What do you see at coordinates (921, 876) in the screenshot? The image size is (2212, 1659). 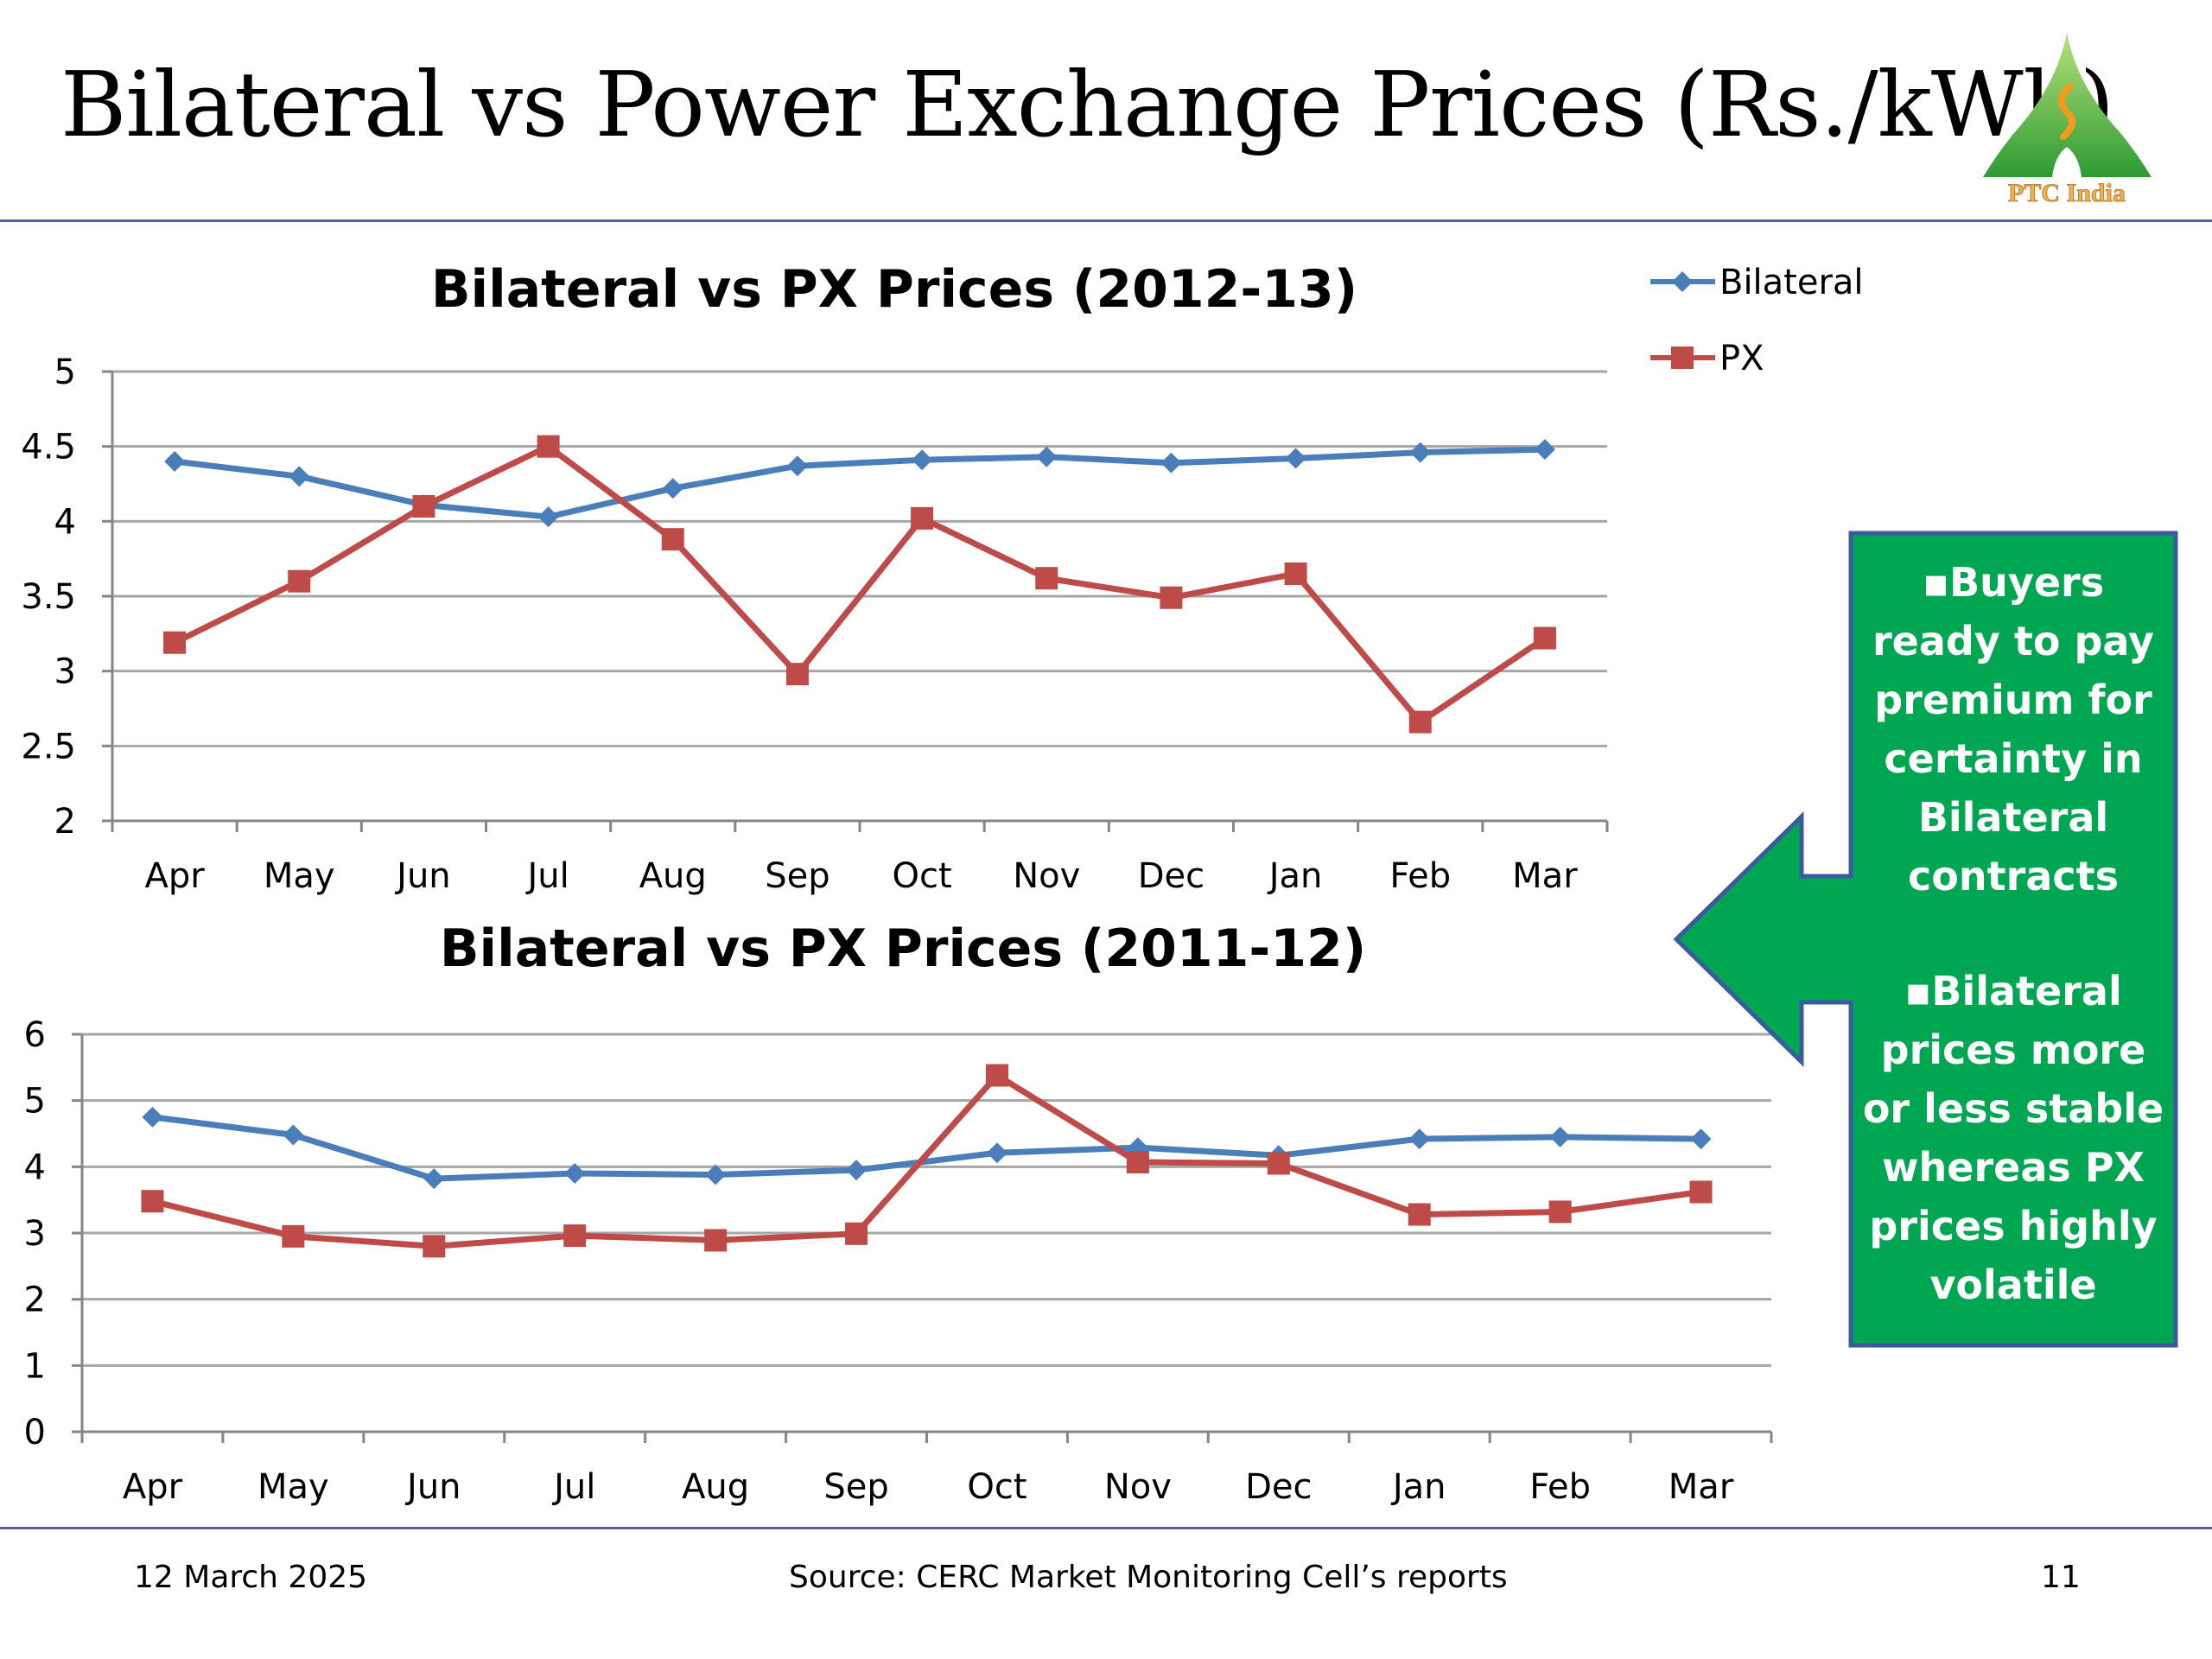 I see `chart-1-x-tick-label: Oct` at bounding box center [921, 876].